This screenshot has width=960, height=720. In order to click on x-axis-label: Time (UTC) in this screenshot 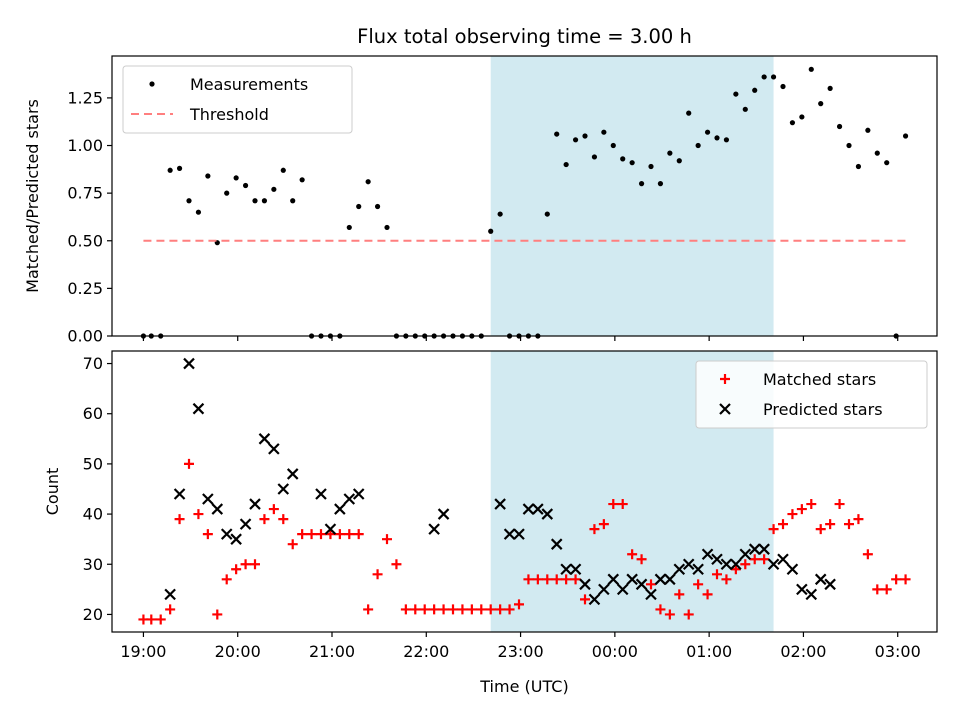, I will do `click(523, 686)`.